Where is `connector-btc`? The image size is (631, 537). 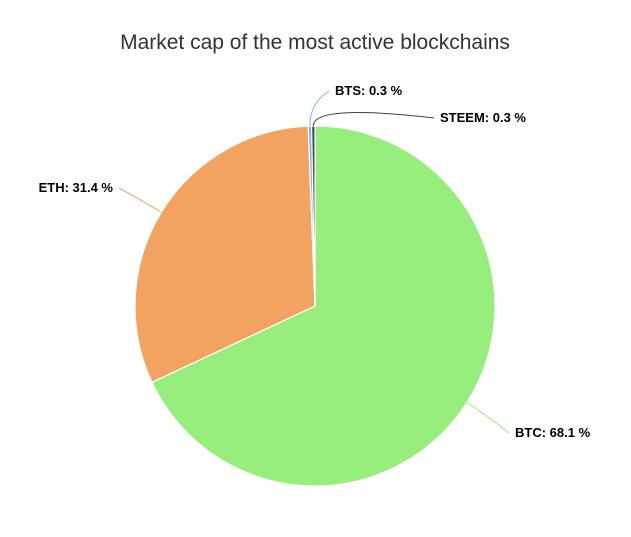 connector-btc is located at coordinates (488, 418).